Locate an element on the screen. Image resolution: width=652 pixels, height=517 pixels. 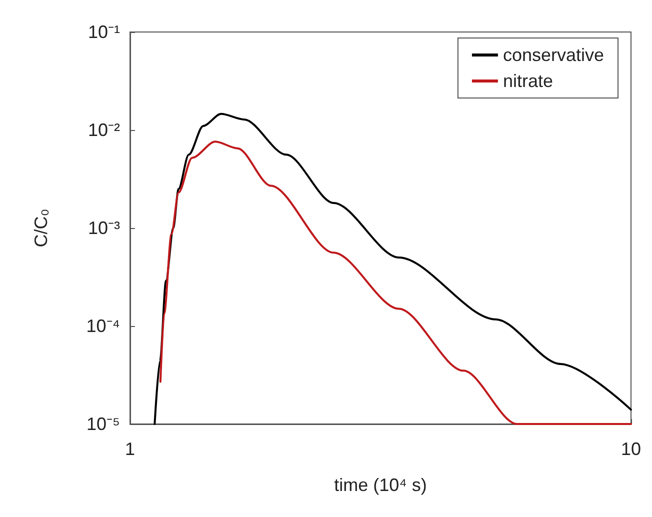
legend-label: nitrate is located at coordinates (527, 81).